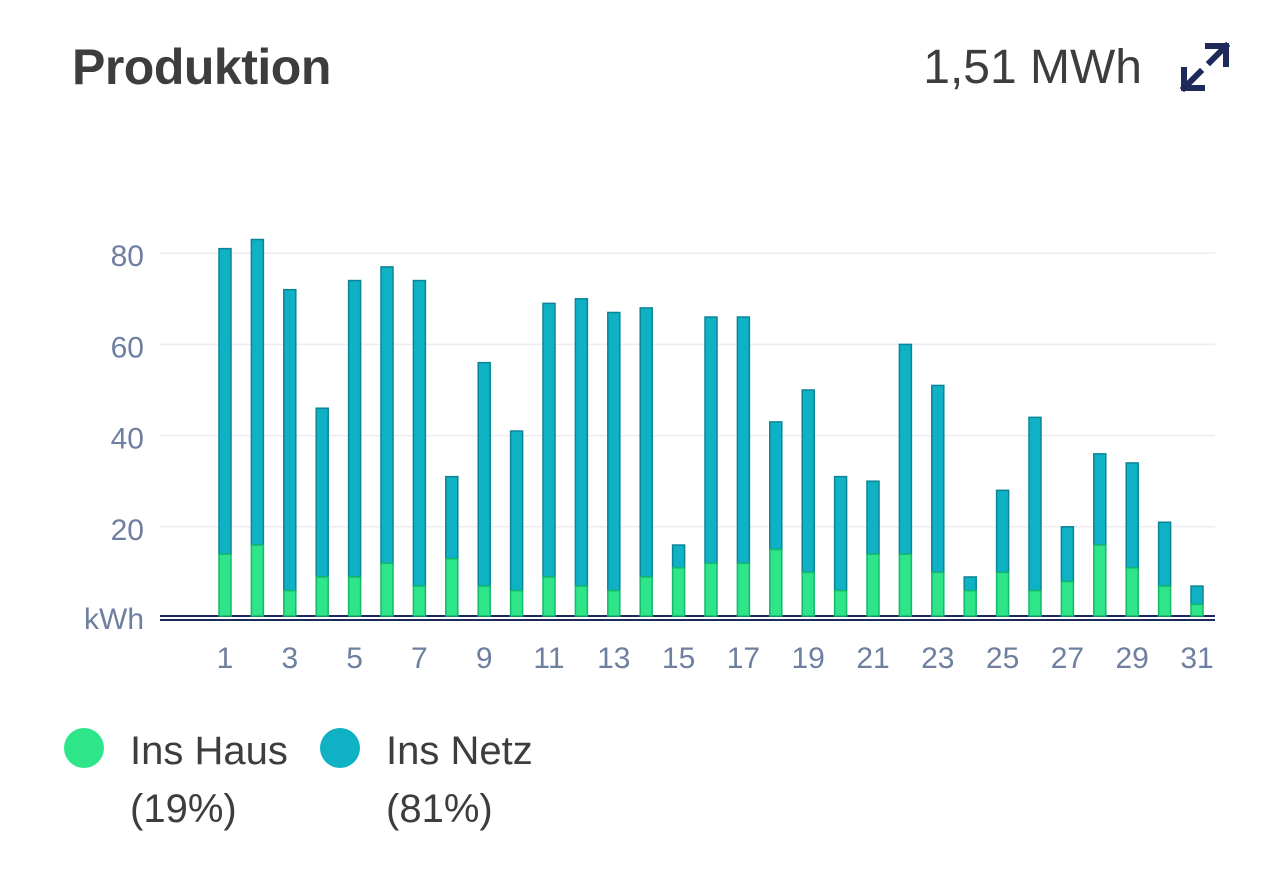  I want to click on x-tick-label: 11, so click(548, 658).